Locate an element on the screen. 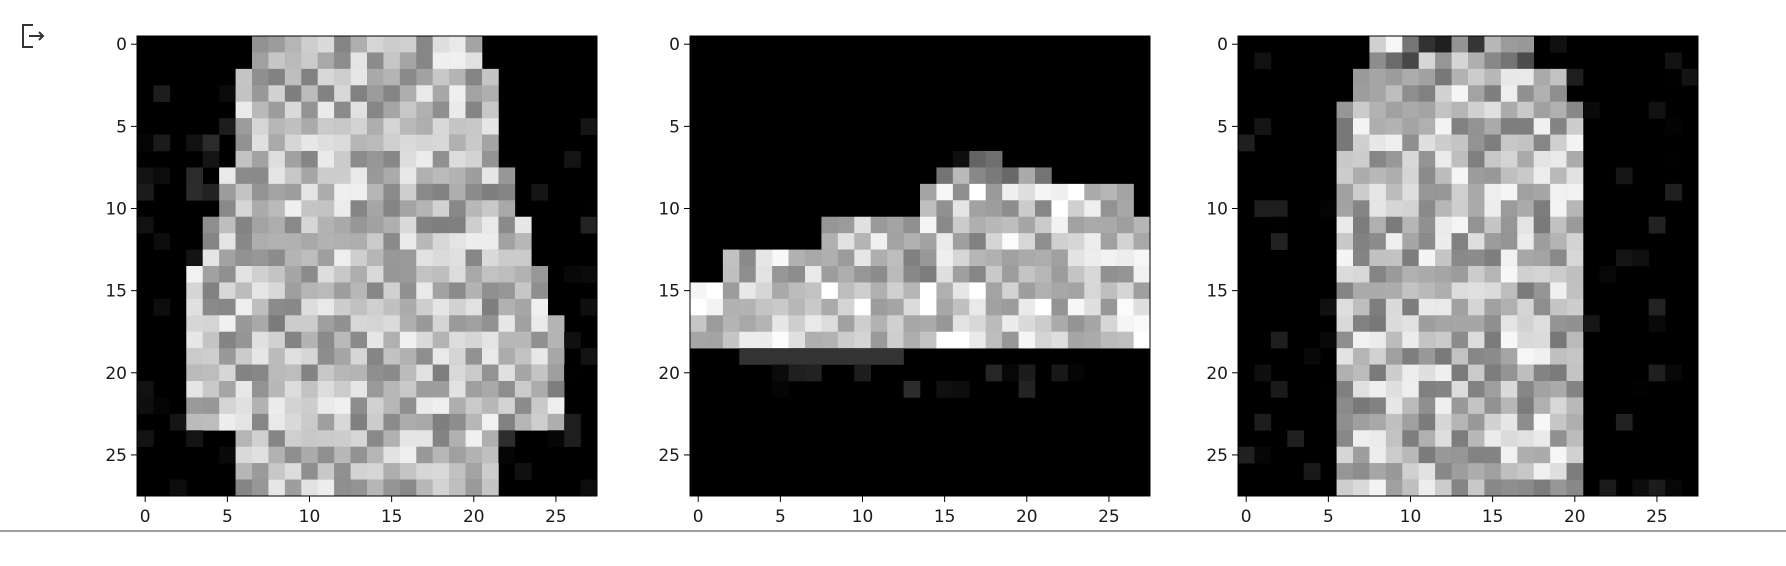  y-tick-label: 10 is located at coordinates (669, 210).